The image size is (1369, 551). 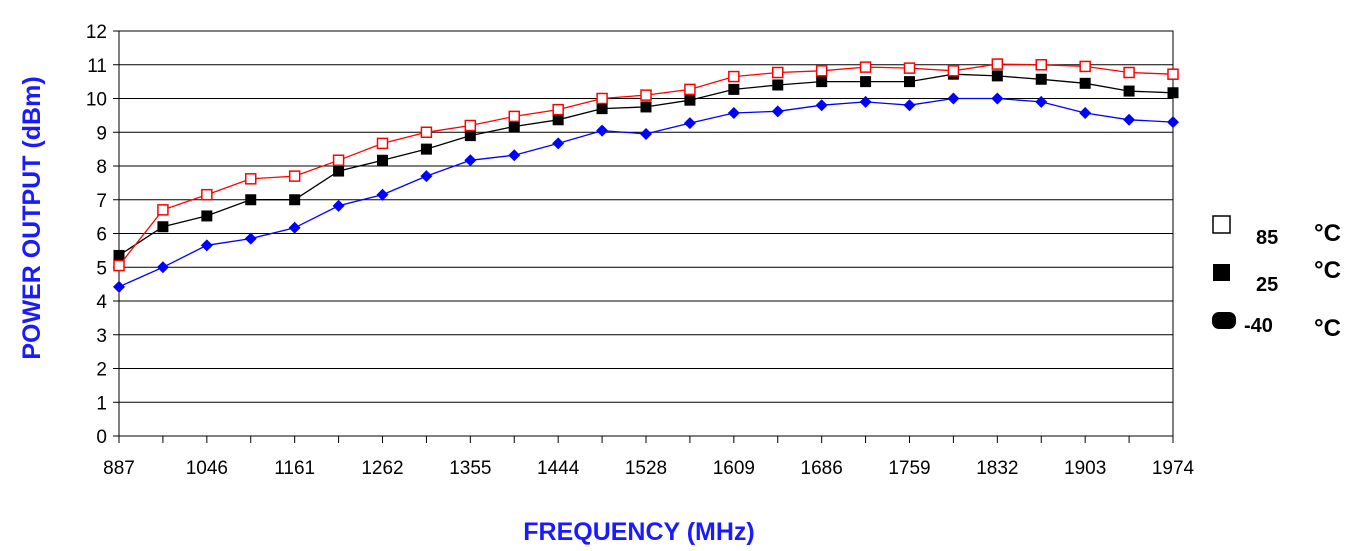 What do you see at coordinates (822, 468) in the screenshot?
I see `x-tick-label: 1686` at bounding box center [822, 468].